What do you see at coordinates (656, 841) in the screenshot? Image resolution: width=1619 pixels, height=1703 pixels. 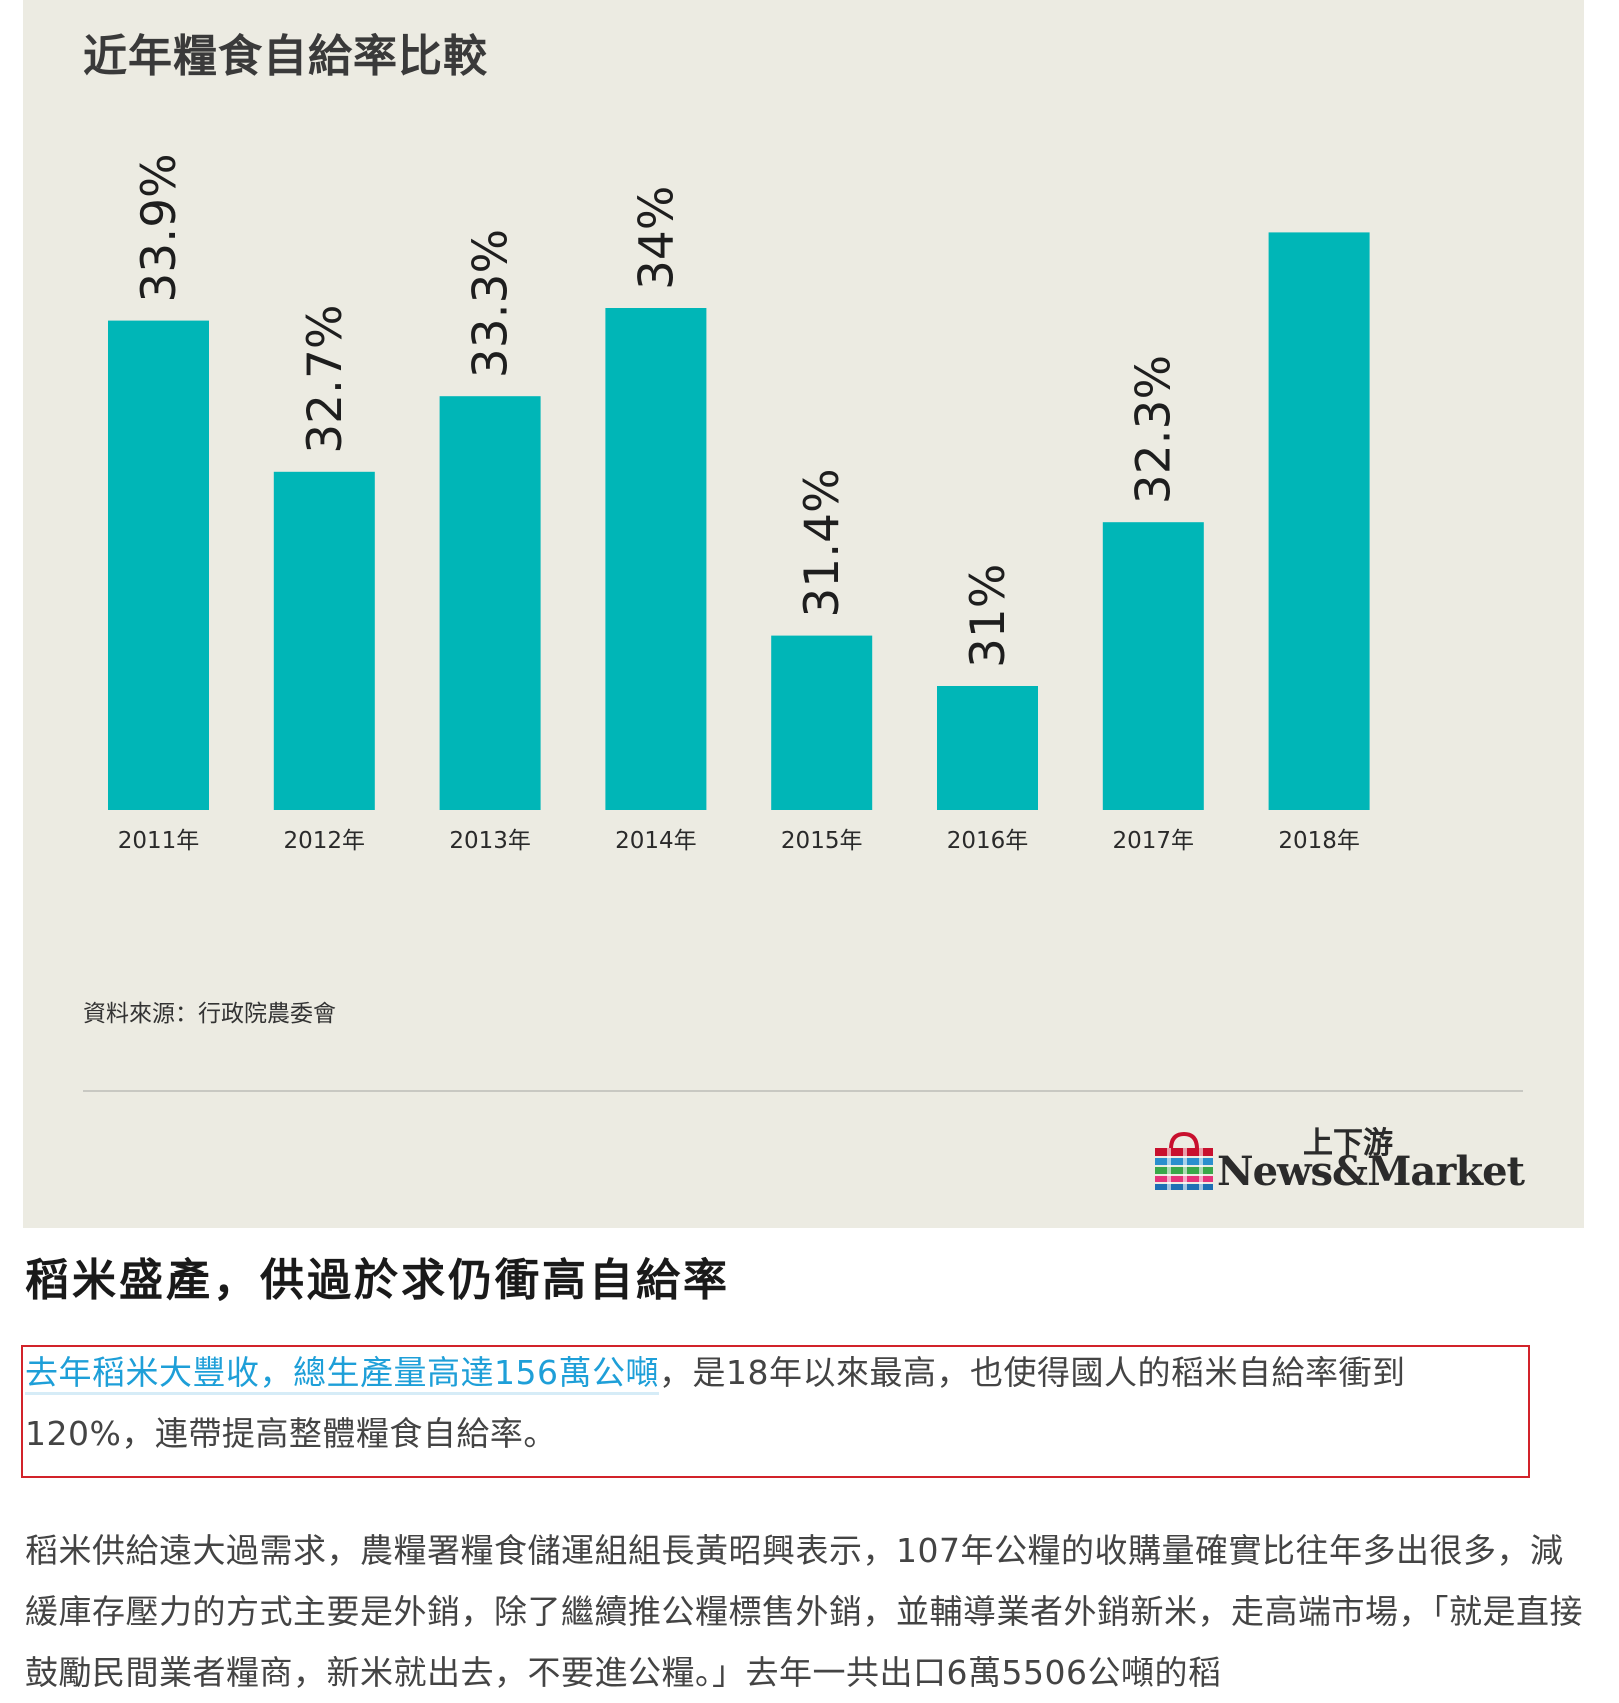 I see `x-tick-label-2014: 2014年` at bounding box center [656, 841].